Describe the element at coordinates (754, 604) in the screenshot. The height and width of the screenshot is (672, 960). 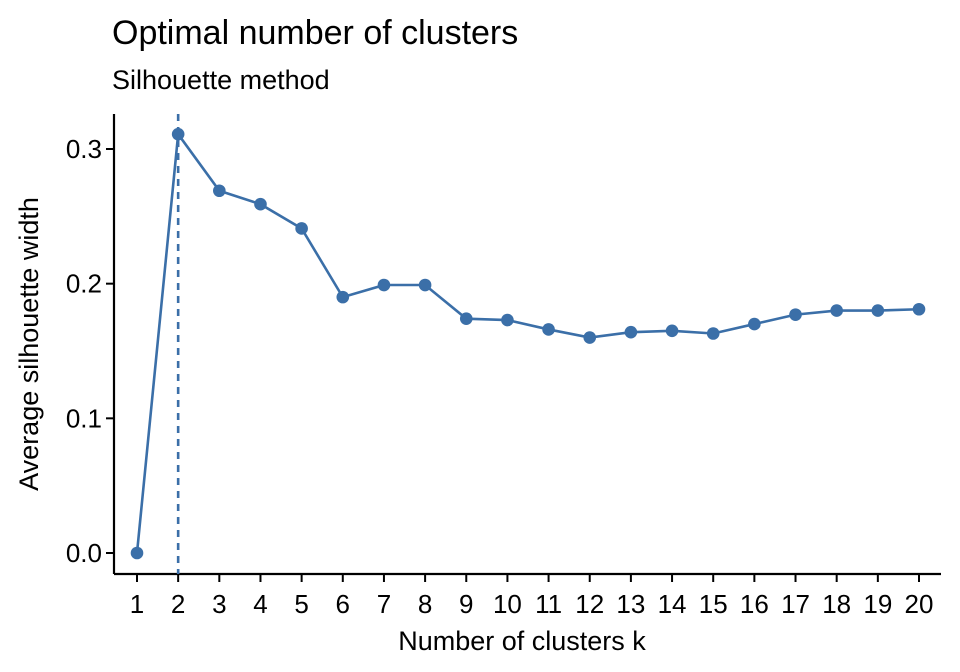
I see `x-tick-label: 16` at that location.